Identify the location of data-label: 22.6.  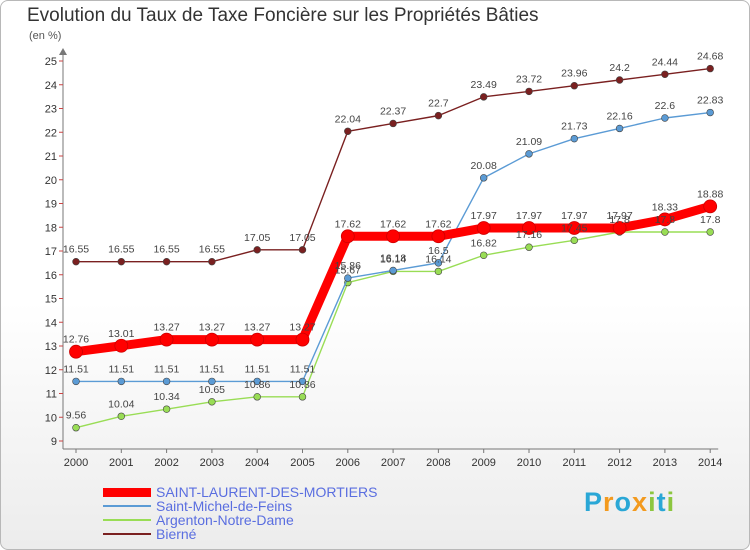
(665, 106).